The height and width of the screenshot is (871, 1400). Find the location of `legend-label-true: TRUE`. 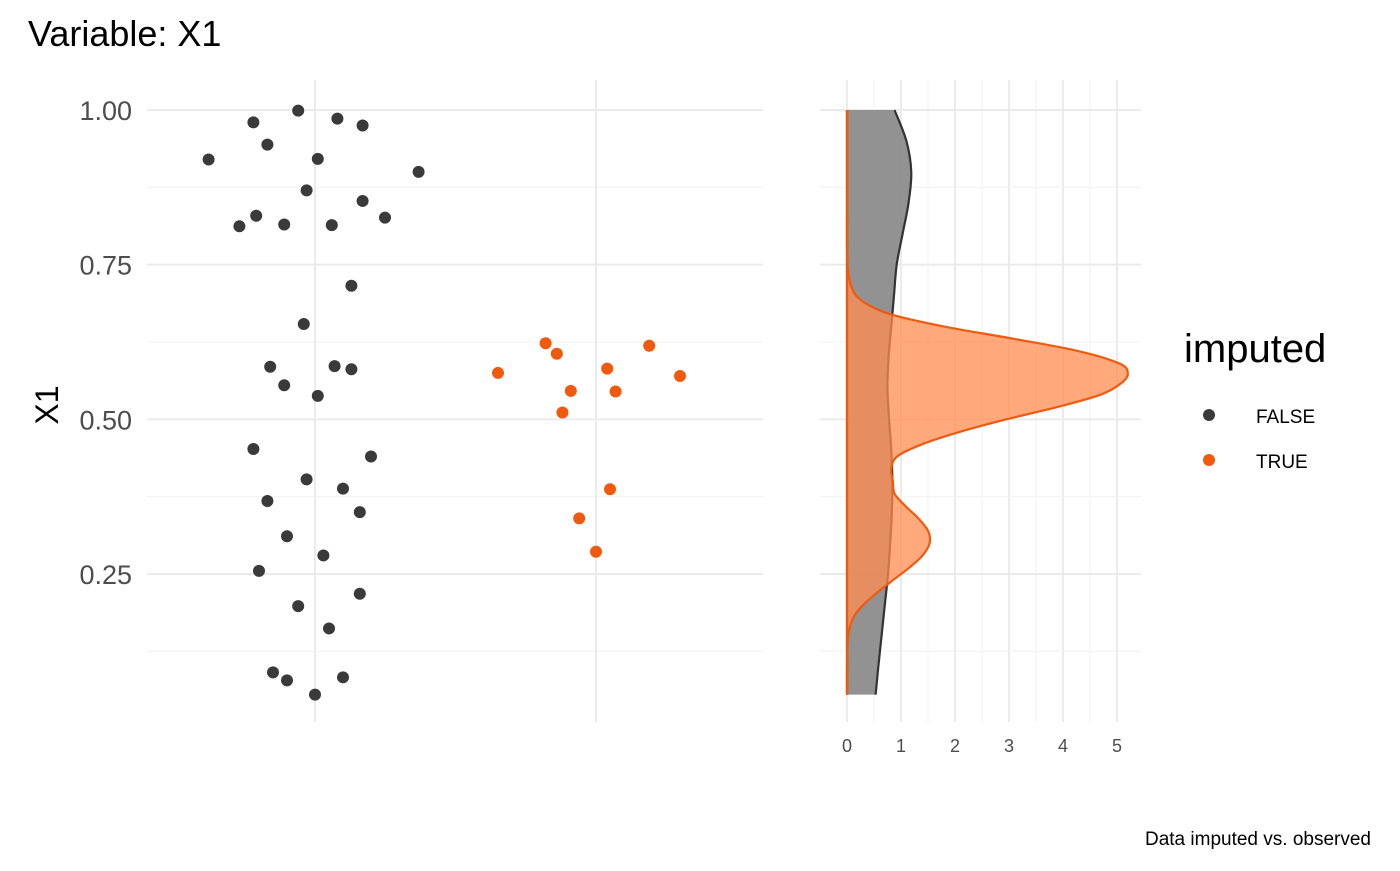

legend-label-true: TRUE is located at coordinates (1282, 462).